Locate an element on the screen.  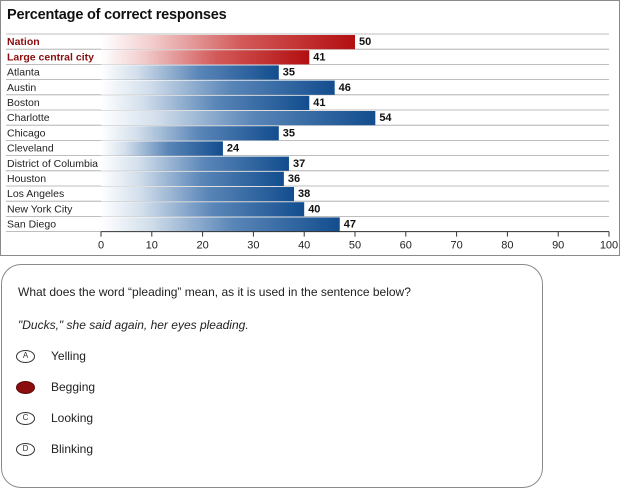
bar-atlanta is located at coordinates (190, 72).